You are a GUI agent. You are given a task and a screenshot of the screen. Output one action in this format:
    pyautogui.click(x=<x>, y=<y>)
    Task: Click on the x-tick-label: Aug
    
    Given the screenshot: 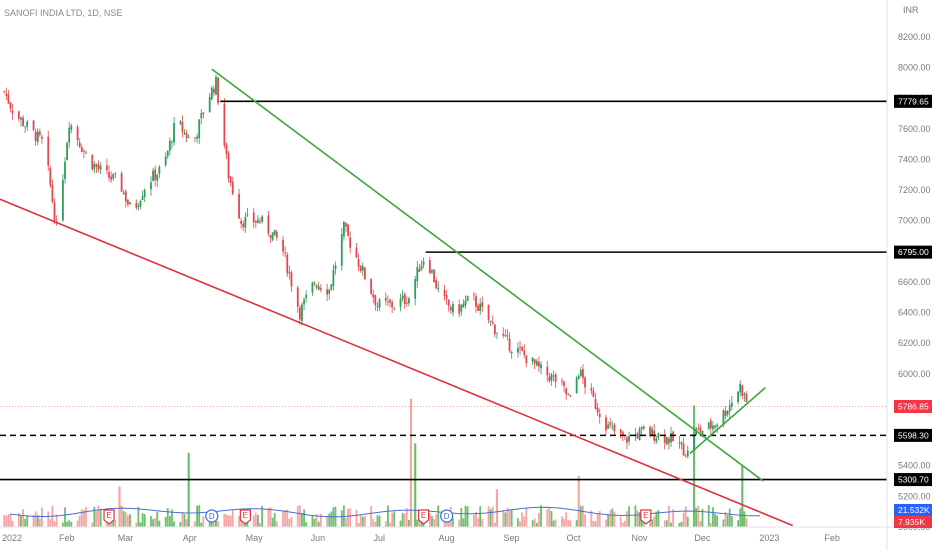 What is the action you would take?
    pyautogui.click(x=447, y=538)
    